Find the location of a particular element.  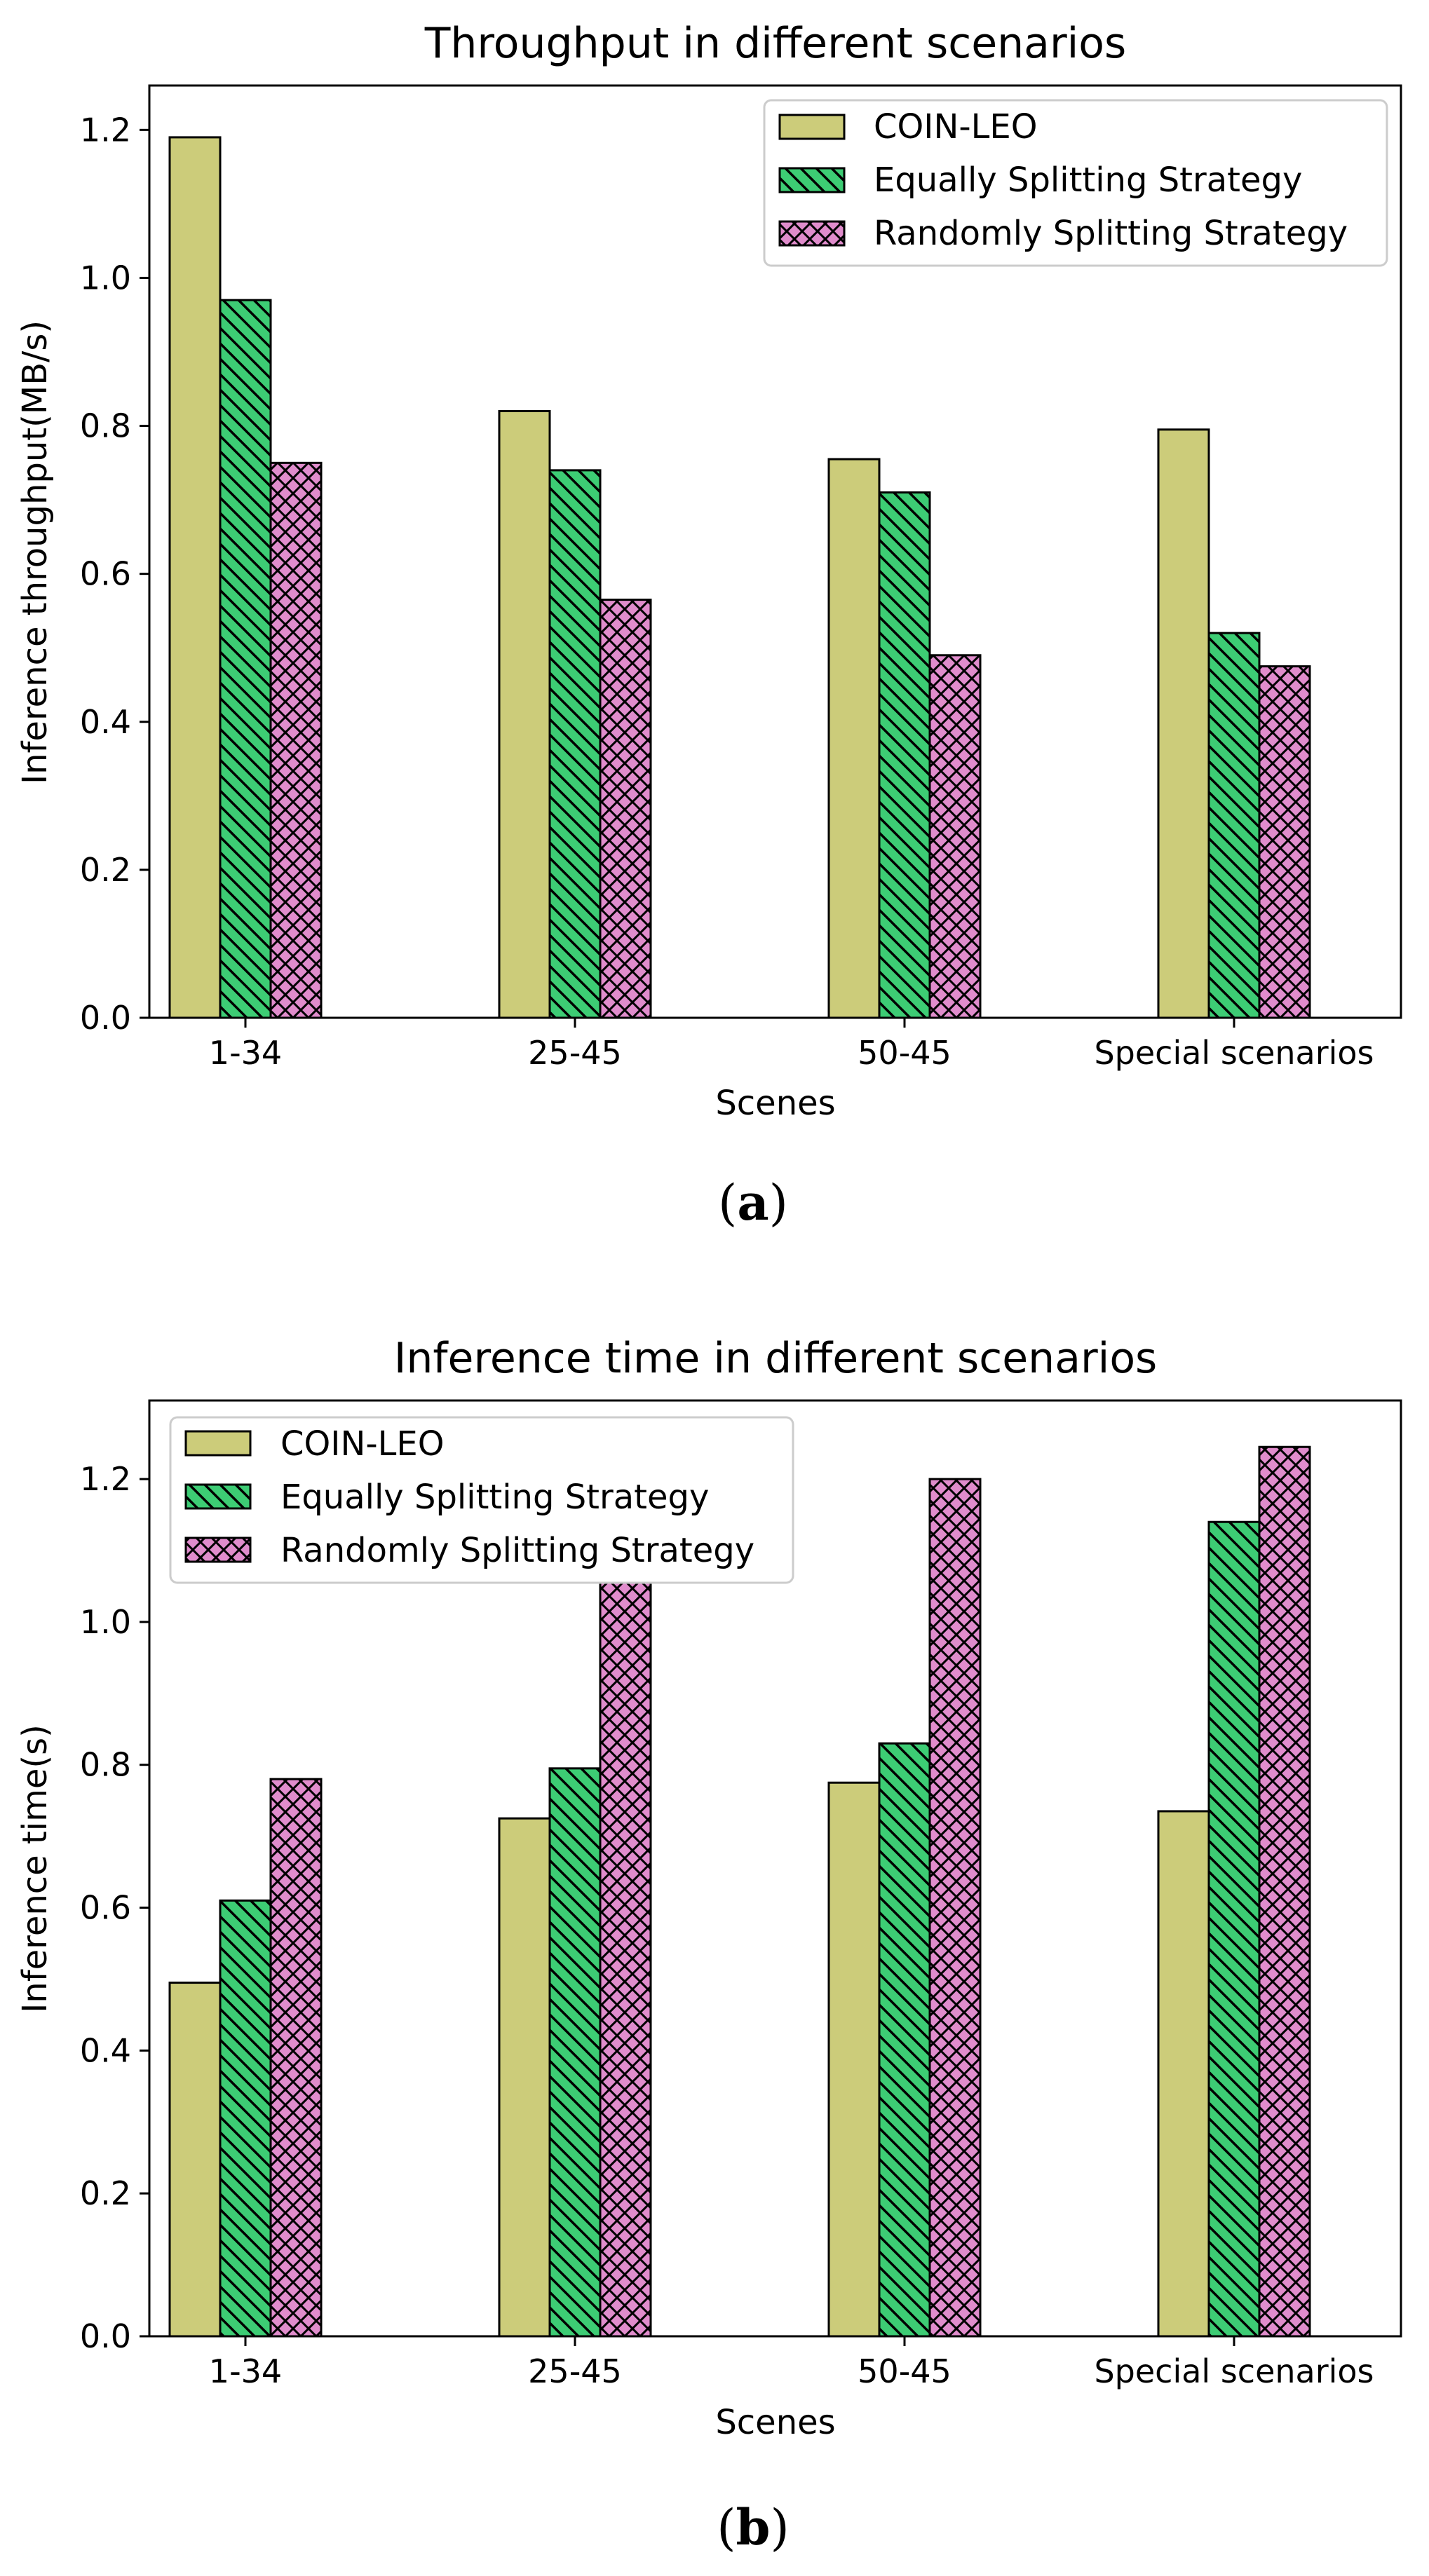

y-axis-label: Inference time(s) is located at coordinates (35, 1868).